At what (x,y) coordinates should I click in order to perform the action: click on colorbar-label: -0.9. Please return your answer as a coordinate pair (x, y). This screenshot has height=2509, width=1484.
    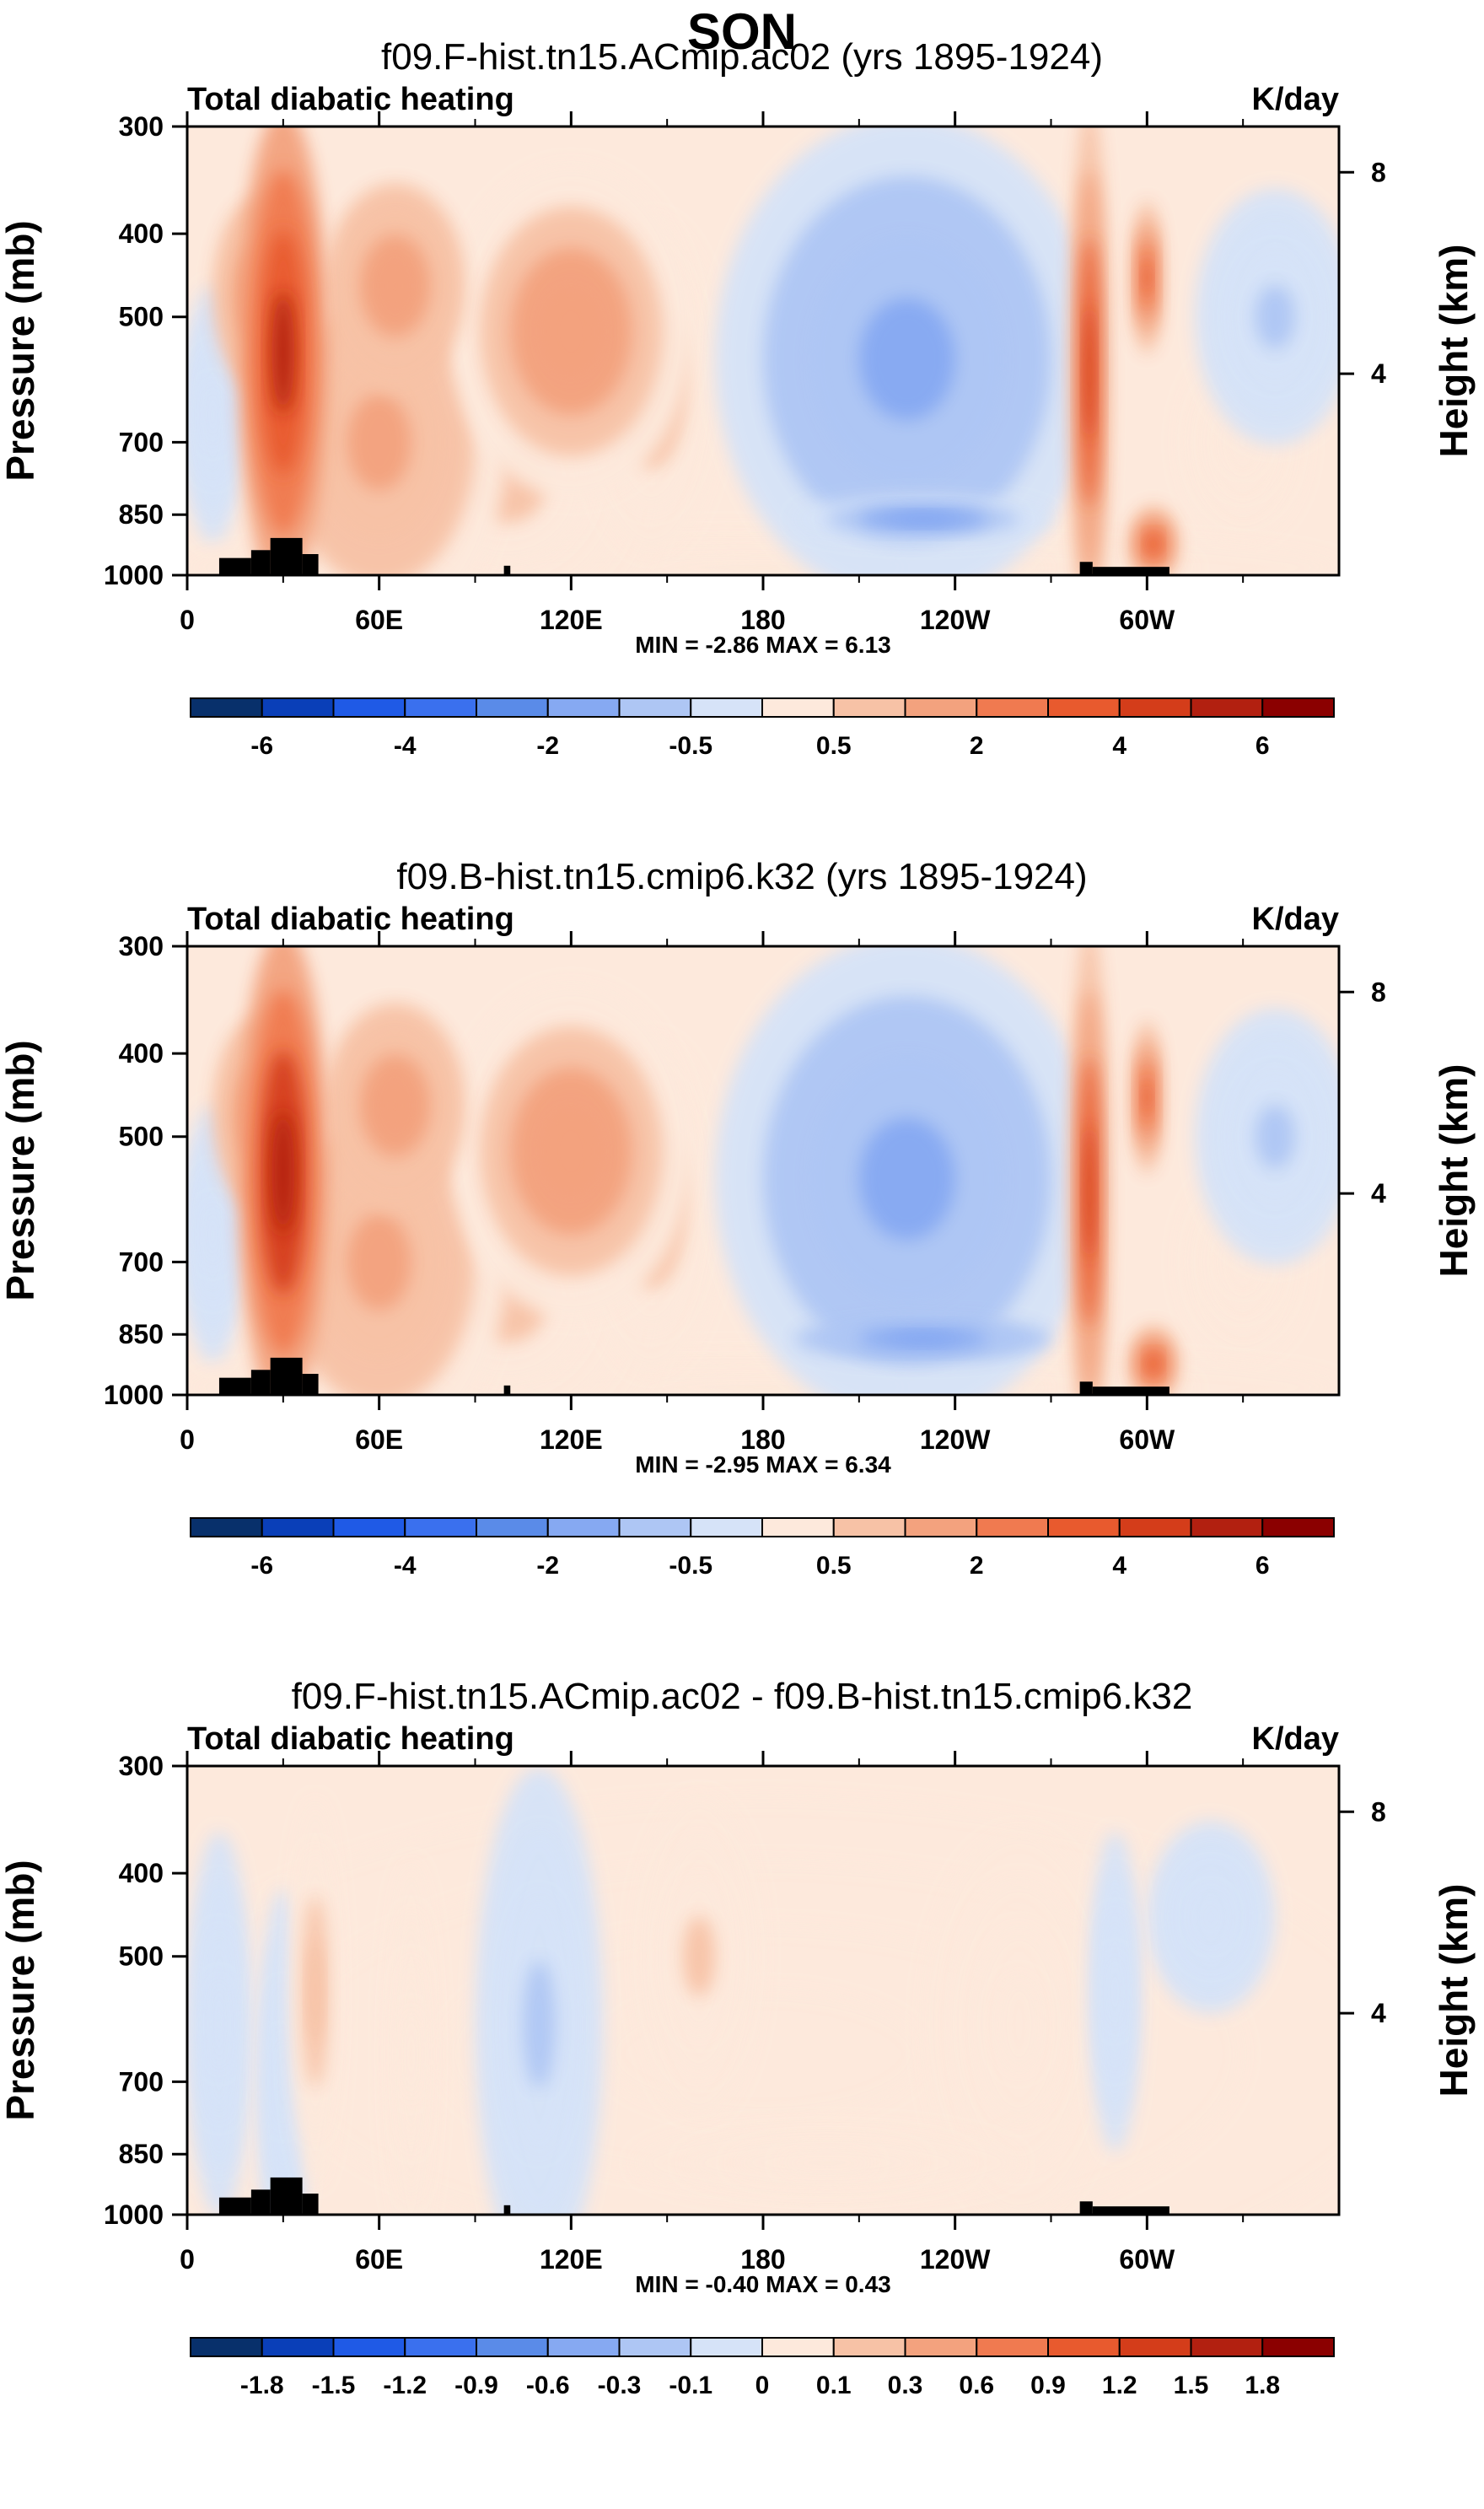
    Looking at the image, I should click on (476, 2385).